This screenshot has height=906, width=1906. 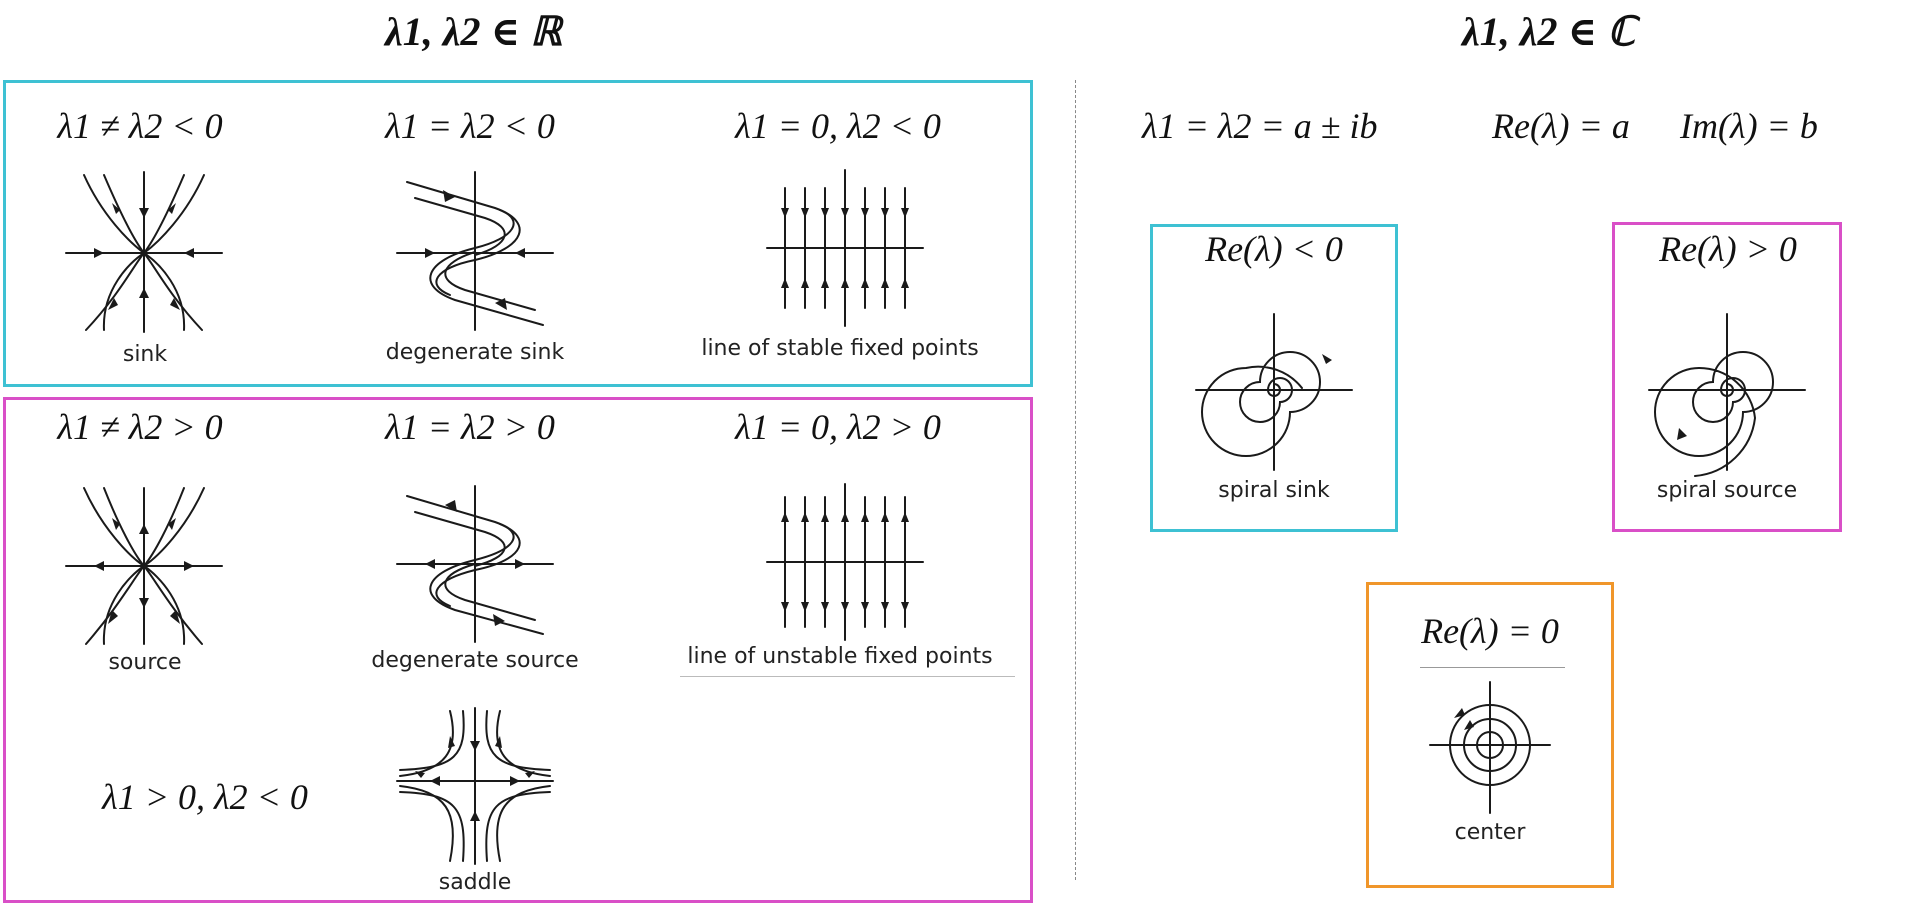 I want to click on real-part-formula: Re(λ) = a, so click(x=1561, y=126).